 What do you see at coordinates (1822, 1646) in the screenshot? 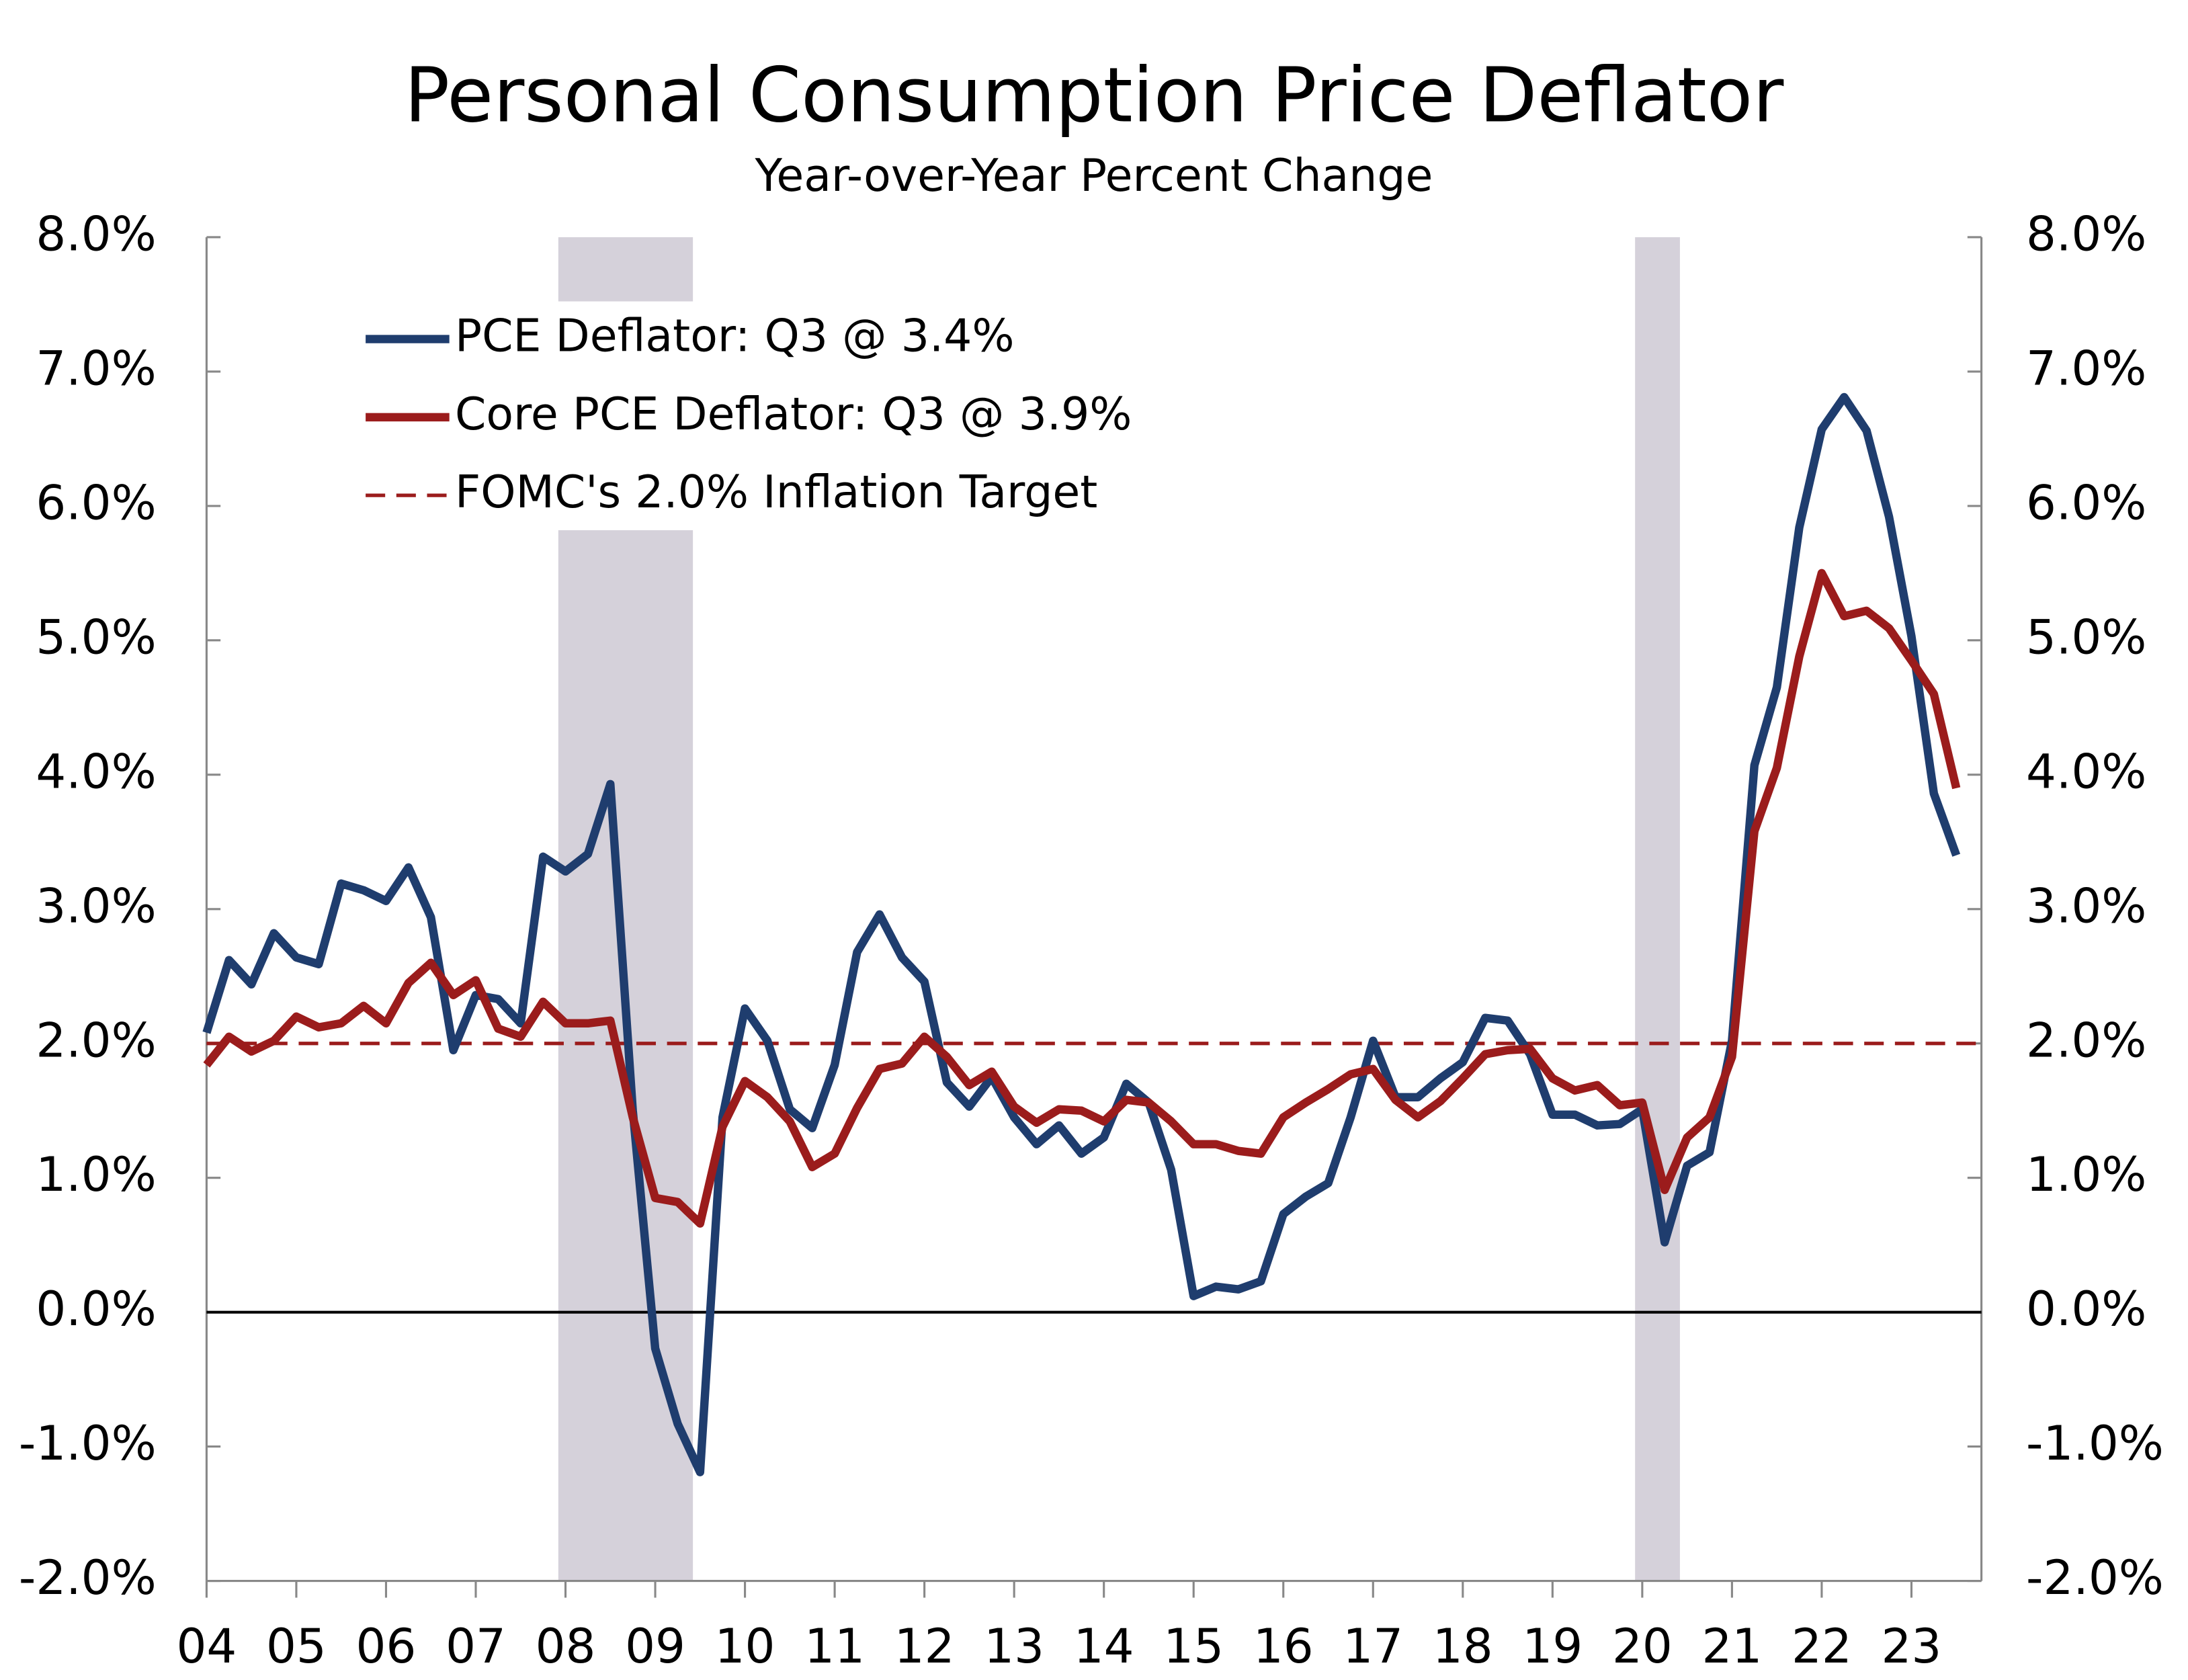
I see `x-tick-label: 22` at bounding box center [1822, 1646].